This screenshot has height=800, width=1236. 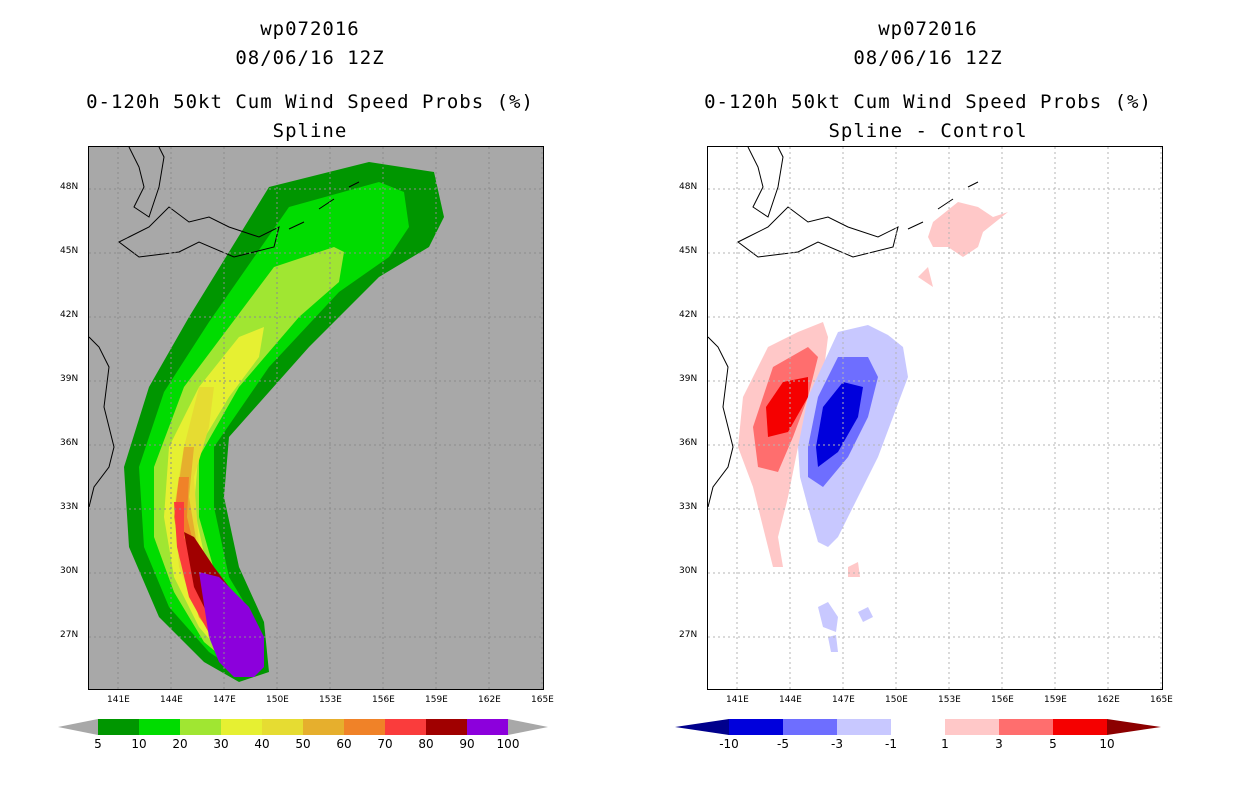 What do you see at coordinates (928, 29) in the screenshot?
I see `right-storm-id: wp072016` at bounding box center [928, 29].